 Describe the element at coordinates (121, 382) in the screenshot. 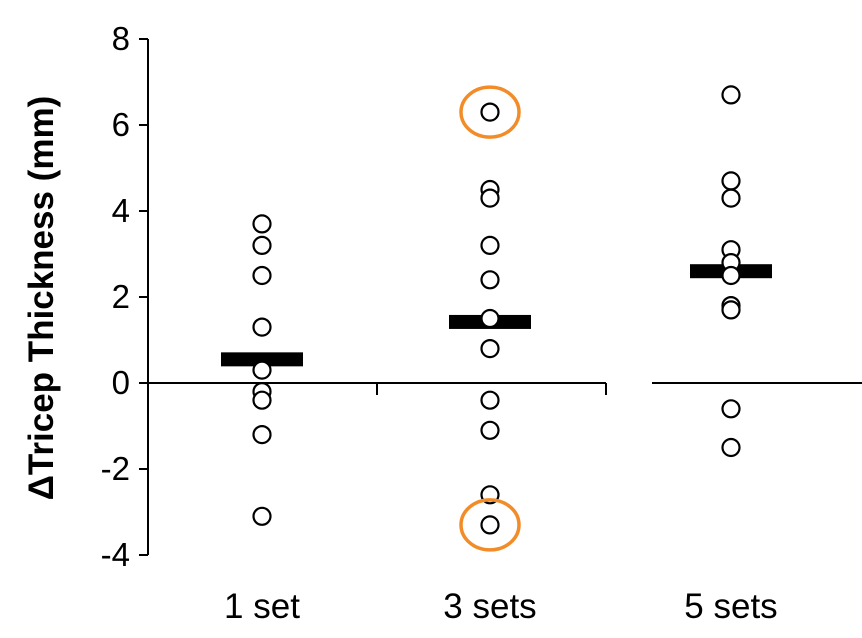

I see `y-tick-label: 0` at that location.